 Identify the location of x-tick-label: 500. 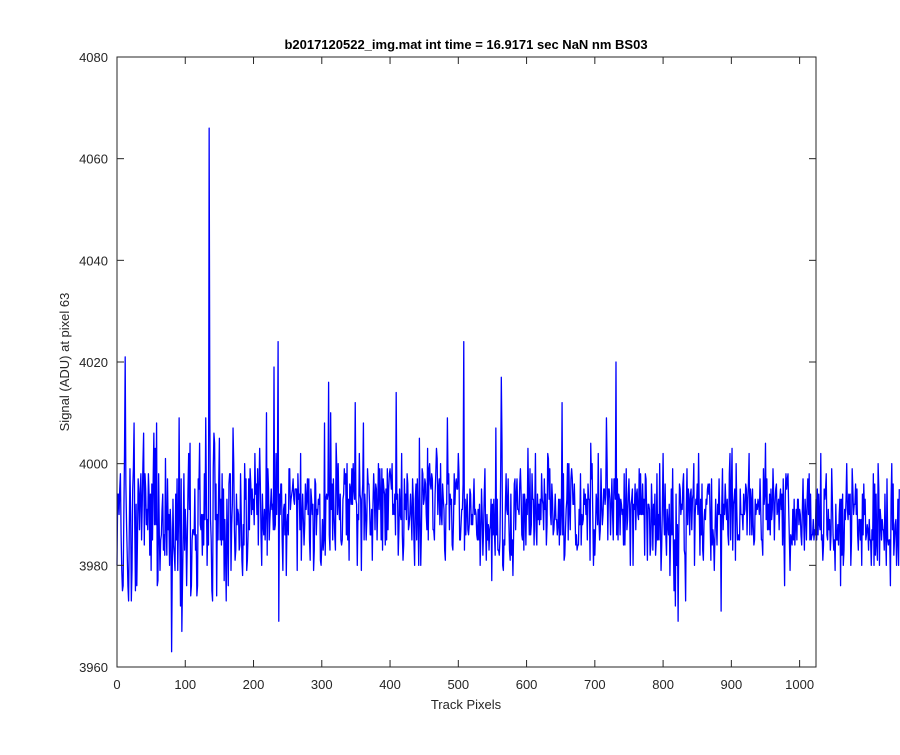
(458, 684).